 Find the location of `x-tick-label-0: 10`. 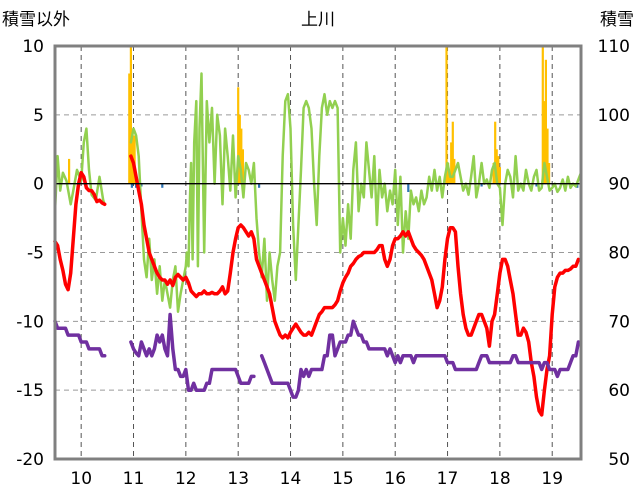

x-tick-label-0: 10 is located at coordinates (81, 479).